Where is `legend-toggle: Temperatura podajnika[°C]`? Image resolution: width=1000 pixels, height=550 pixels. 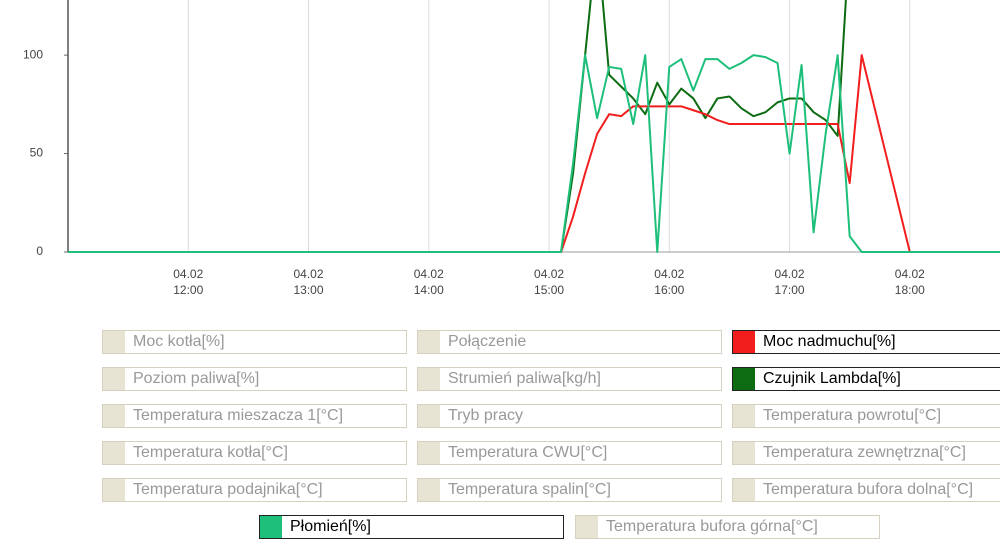
legend-toggle: Temperatura podajnika[°C] is located at coordinates (254, 490).